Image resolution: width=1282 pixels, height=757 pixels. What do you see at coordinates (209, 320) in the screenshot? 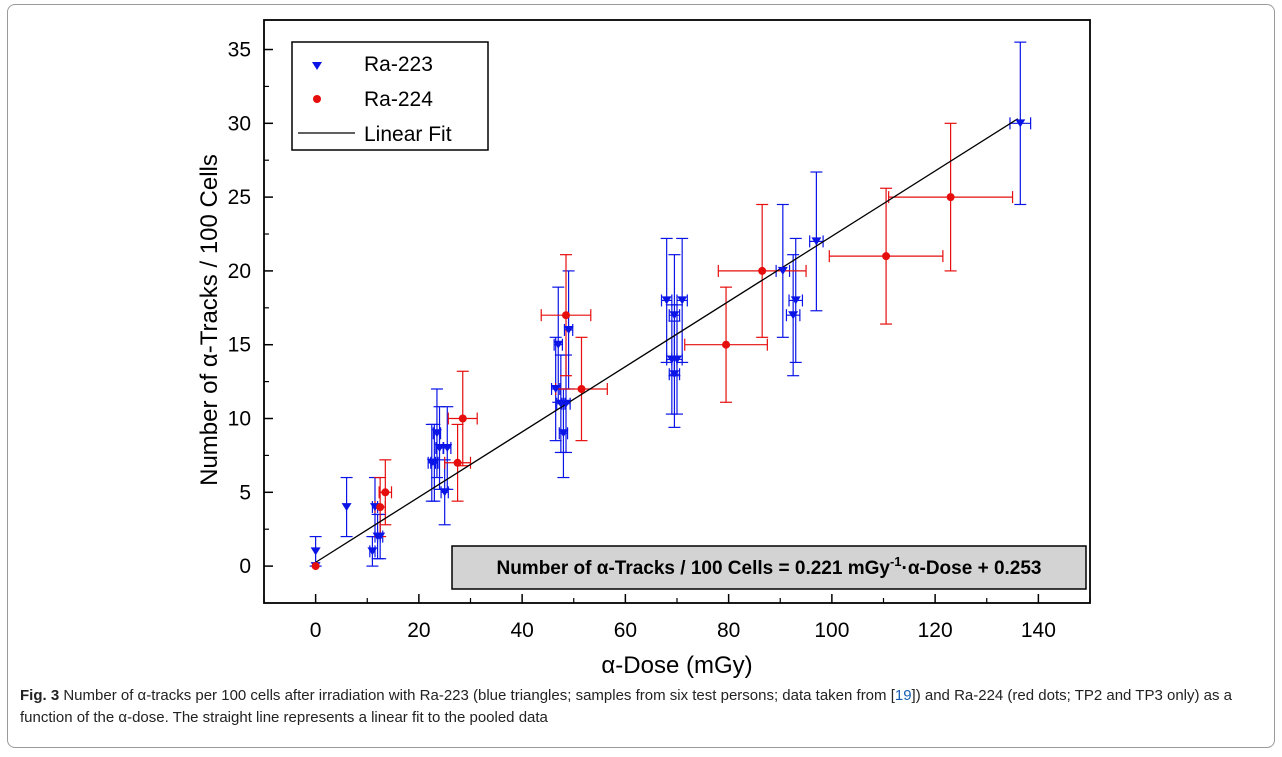
I see `y-axis-label: Number of α-Tracks / 100 Cells` at bounding box center [209, 320].